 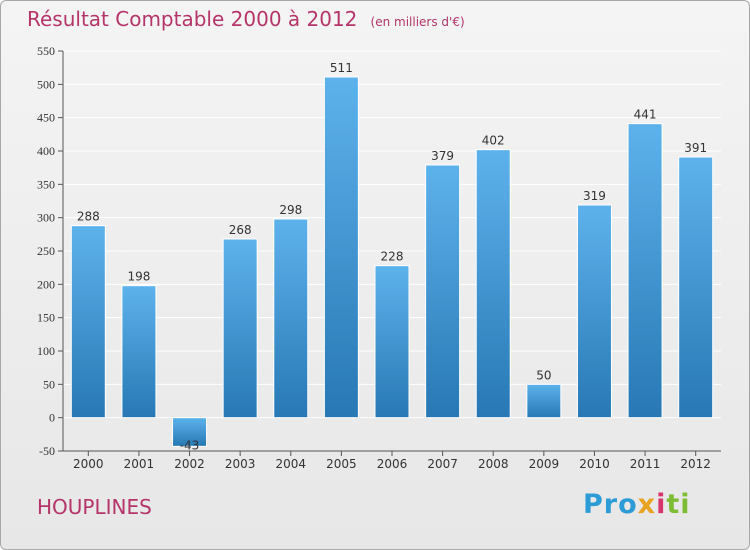 I want to click on x-tick-label: 2004, so click(x=290, y=464).